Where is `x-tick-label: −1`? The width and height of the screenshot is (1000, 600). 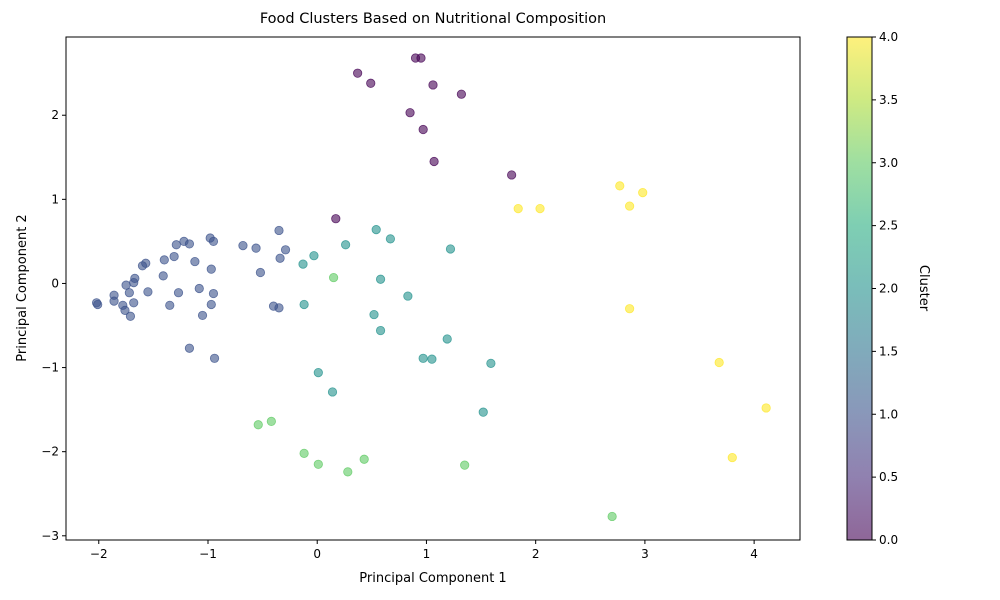
x-tick-label: −1 is located at coordinates (208, 554).